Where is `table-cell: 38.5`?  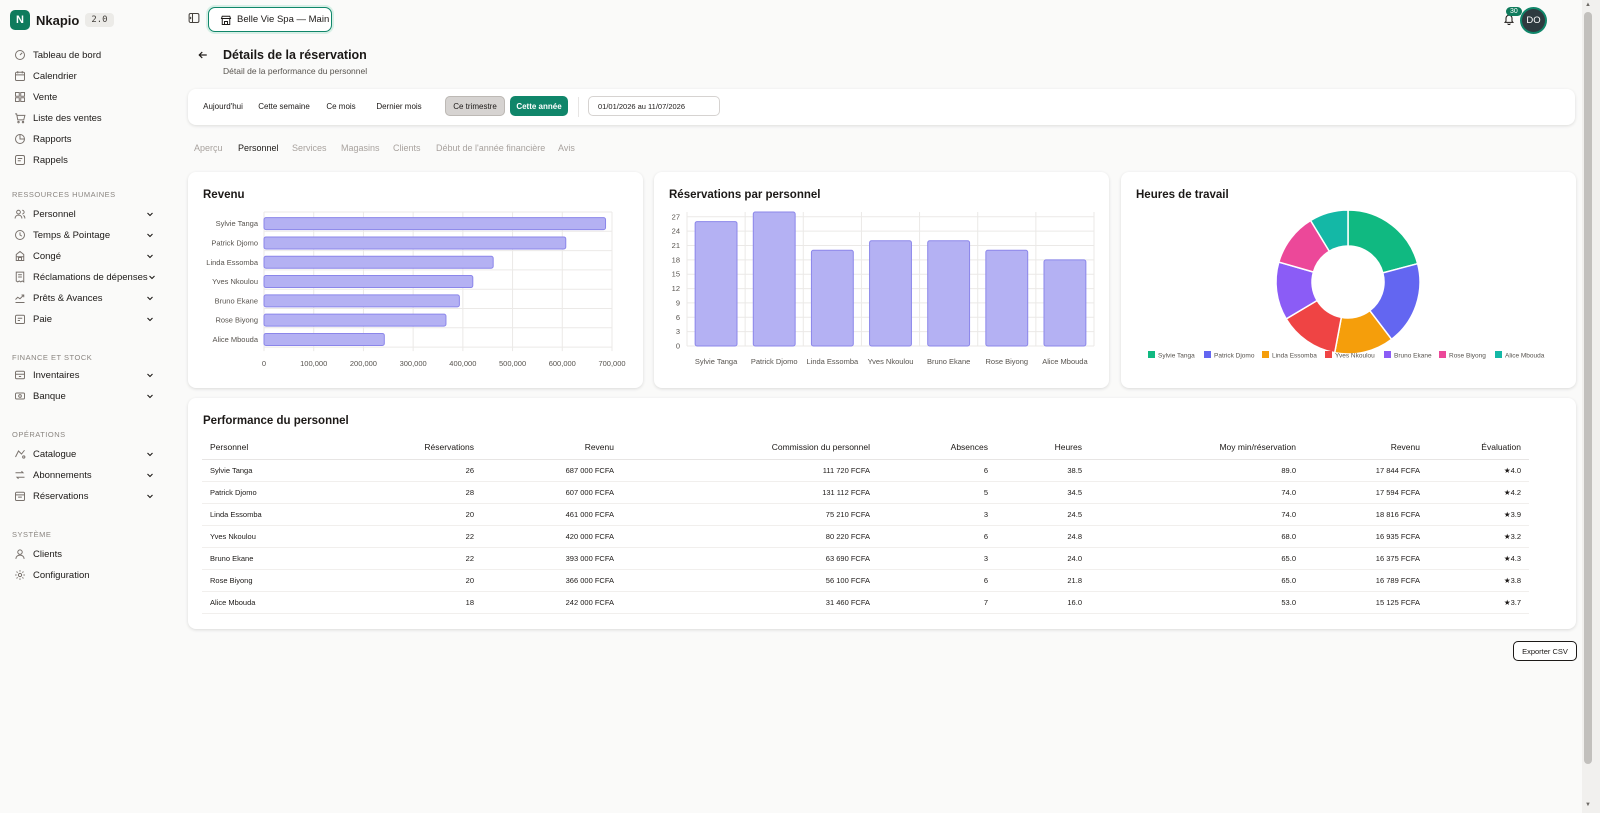 table-cell: 38.5 is located at coordinates (1043, 470).